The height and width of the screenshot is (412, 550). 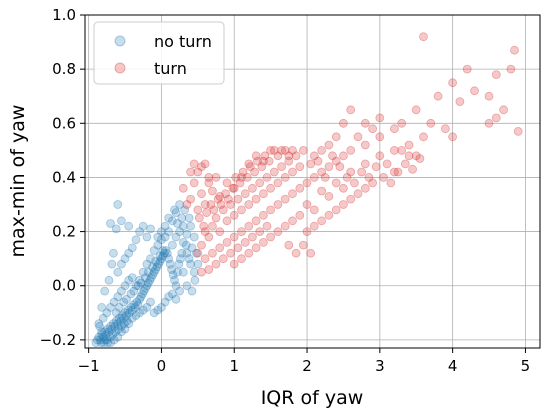 I want to click on x-tick-label: 4, so click(x=453, y=366).